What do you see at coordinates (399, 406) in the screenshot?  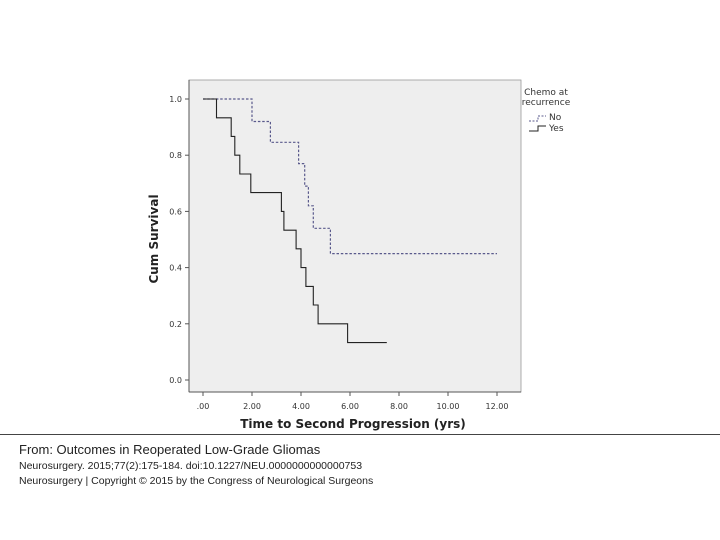 I see `x-tick-label: 8.00` at bounding box center [399, 406].